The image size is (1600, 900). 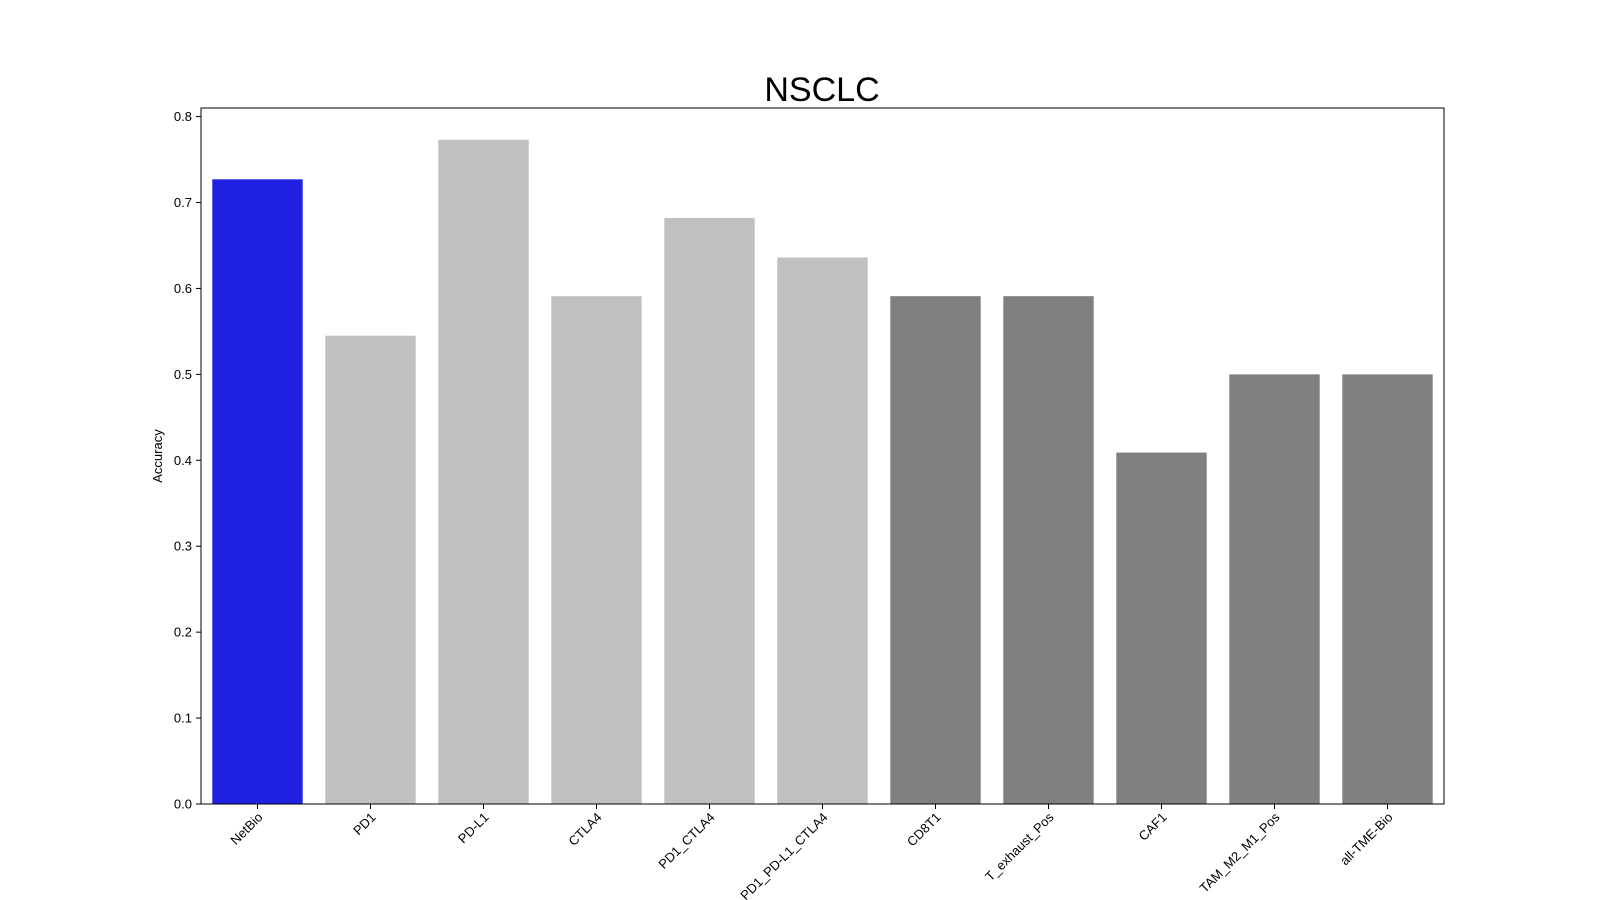 What do you see at coordinates (1153, 827) in the screenshot?
I see `x-tick-label: CAF1` at bounding box center [1153, 827].